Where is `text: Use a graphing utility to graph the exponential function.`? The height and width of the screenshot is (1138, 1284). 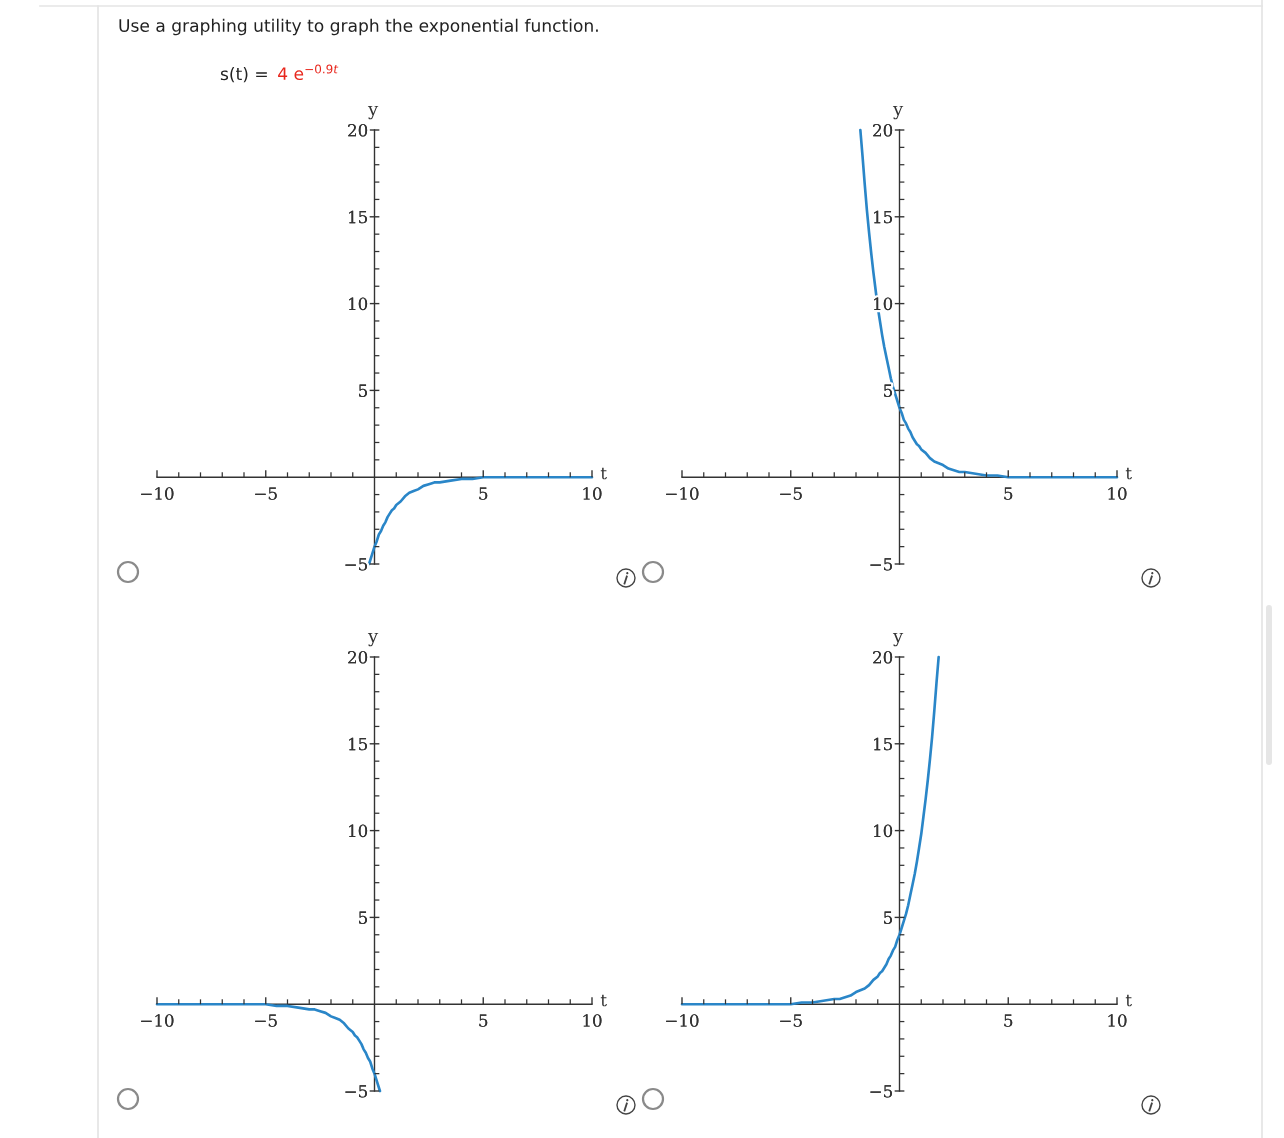 text: Use a graphing utility to graph the exponential function. is located at coordinates (358, 27).